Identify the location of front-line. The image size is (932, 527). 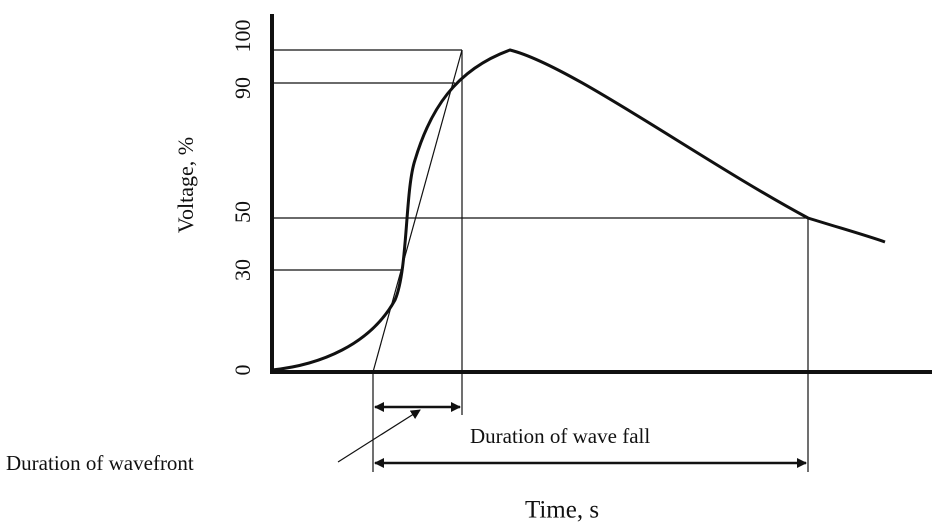
(417, 211).